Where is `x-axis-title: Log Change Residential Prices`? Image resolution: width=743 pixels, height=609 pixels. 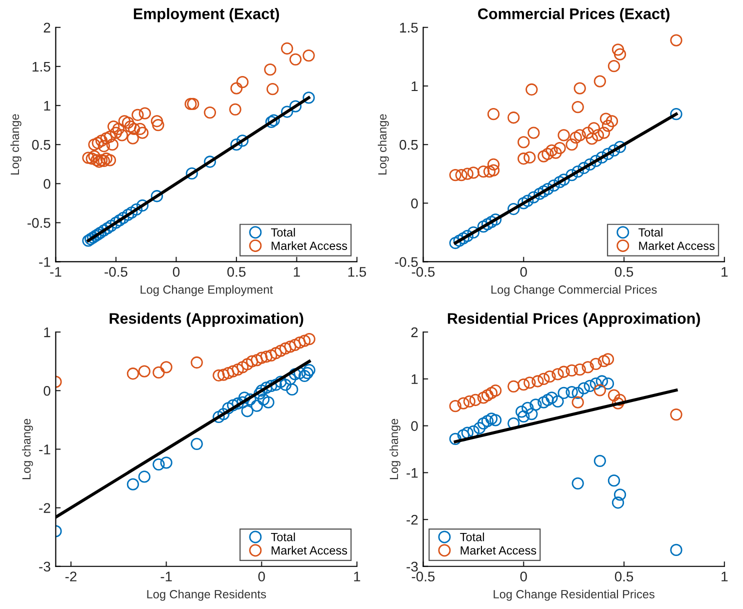
x-axis-title: Log Change Residential Prices is located at coordinates (574, 595).